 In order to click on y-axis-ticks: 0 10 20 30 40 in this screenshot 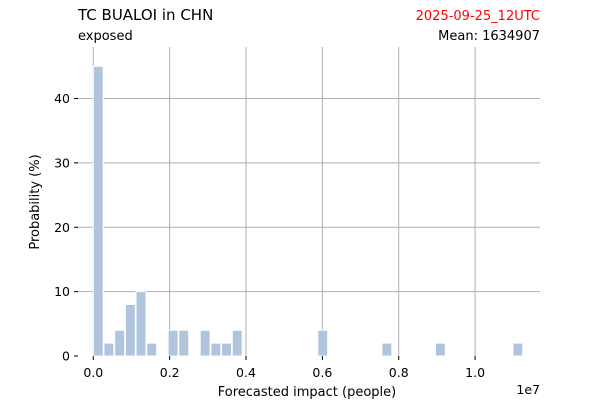, I will do `click(66, 227)`.